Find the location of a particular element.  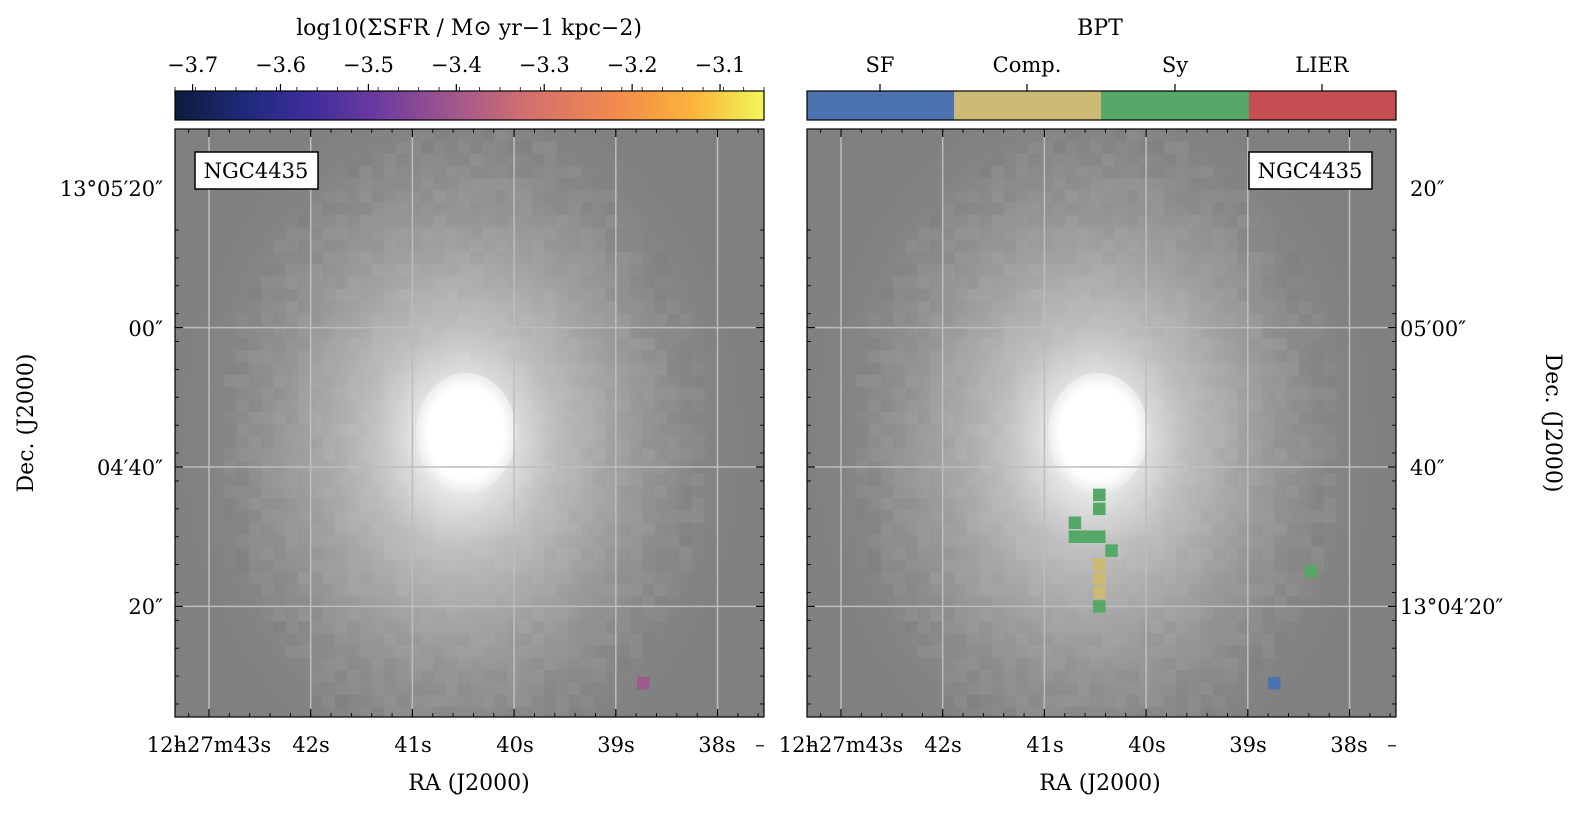

right-label-box is located at coordinates (1310, 170).